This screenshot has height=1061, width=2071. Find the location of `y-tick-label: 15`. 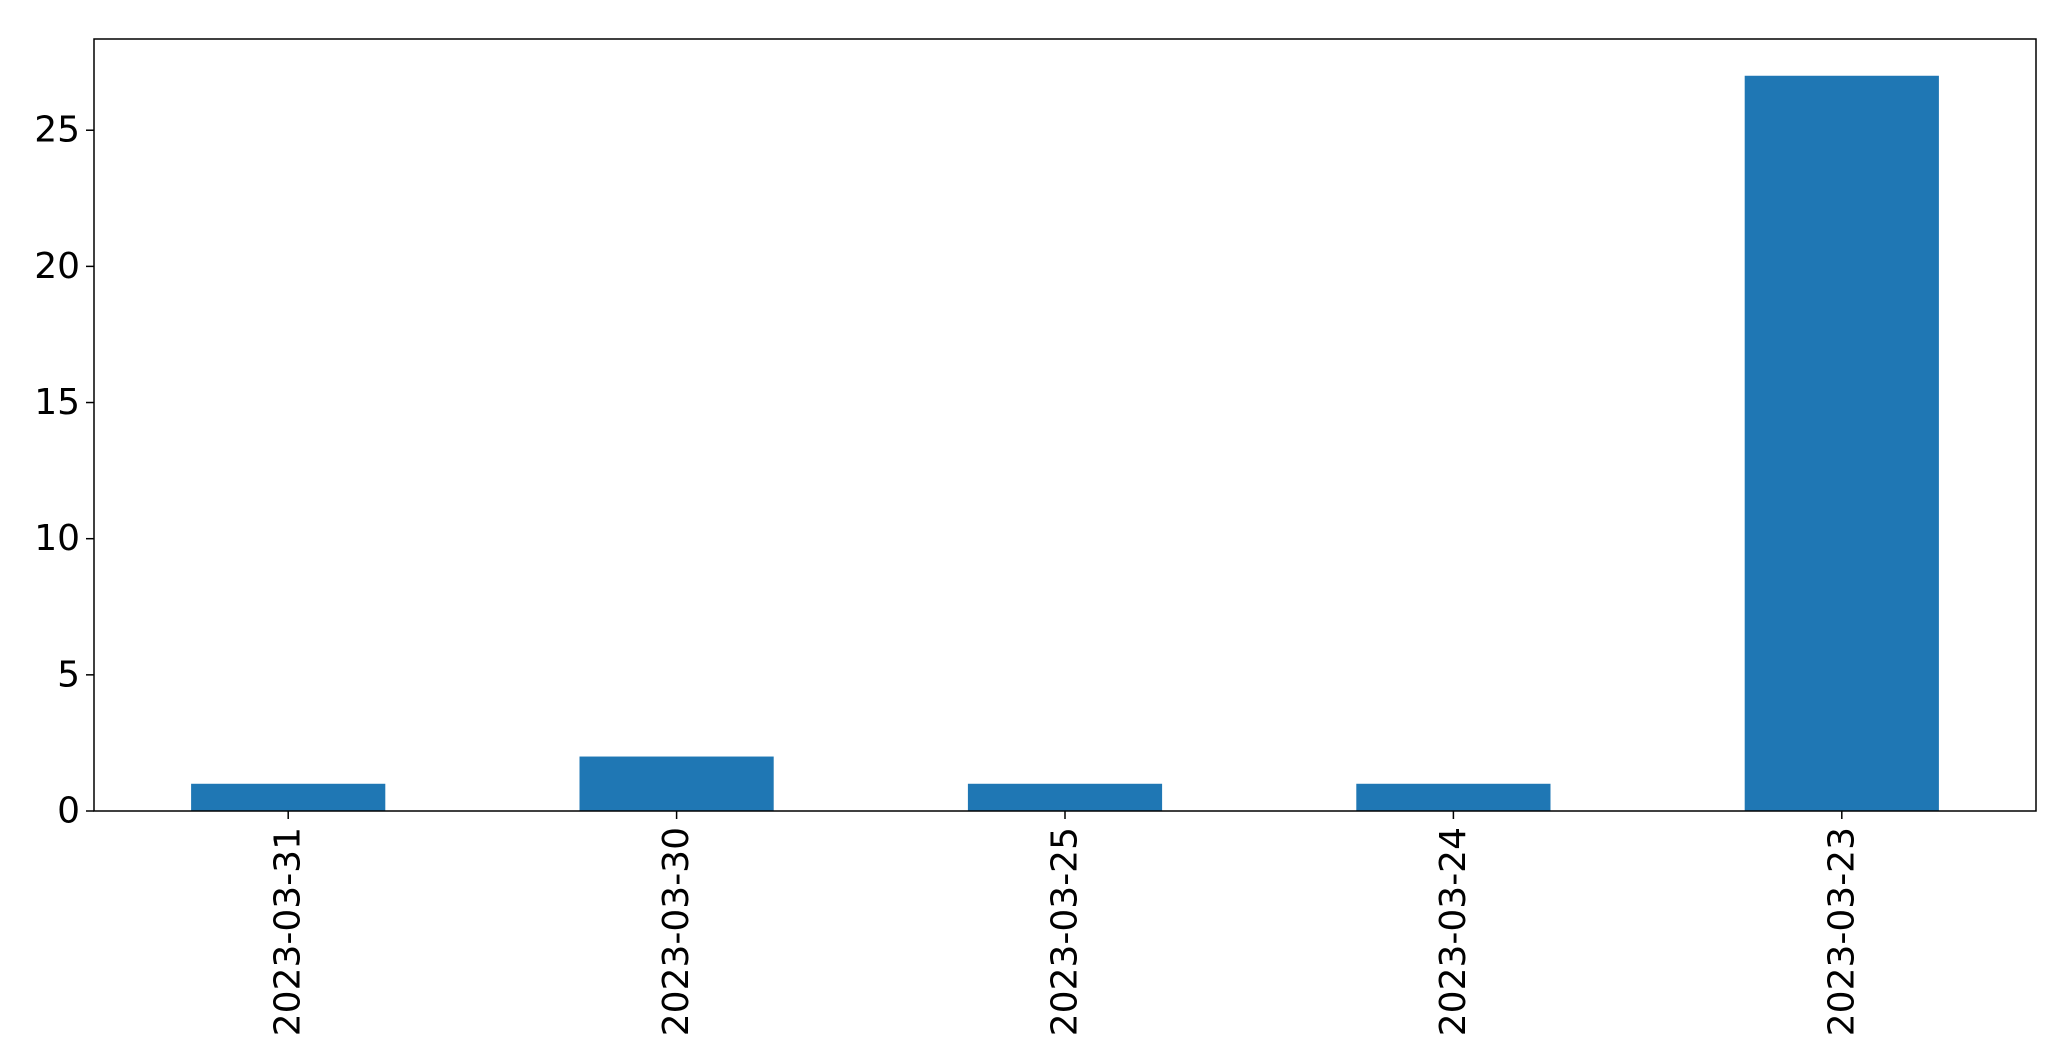

y-tick-label: 15 is located at coordinates (57, 402).